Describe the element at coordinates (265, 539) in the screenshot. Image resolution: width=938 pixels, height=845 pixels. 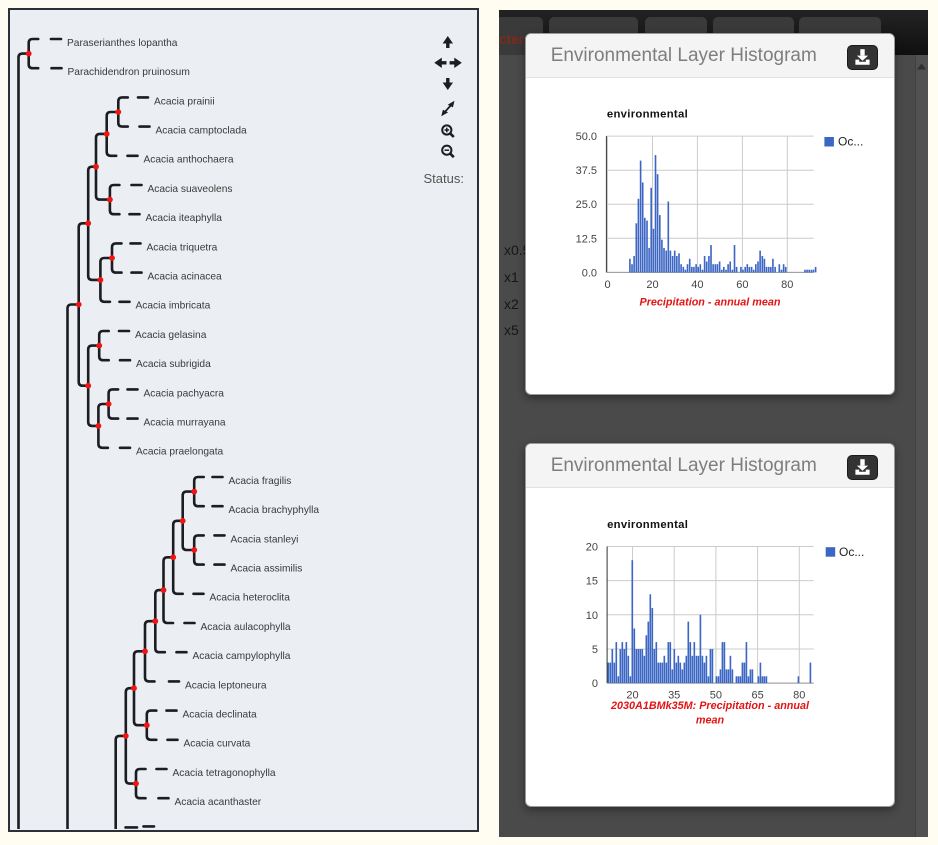
I see `svg-text: Acacia stanleyi` at that location.